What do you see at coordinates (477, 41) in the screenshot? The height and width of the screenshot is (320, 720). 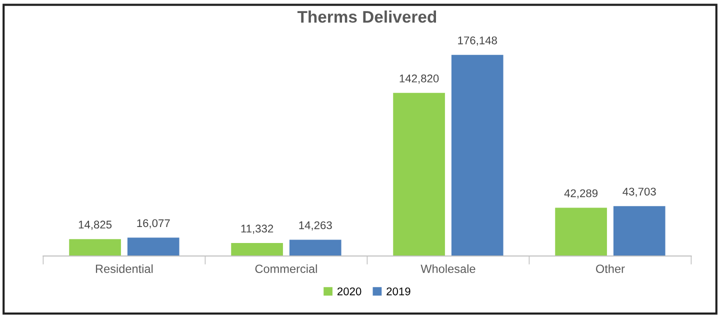 I see `data-label: 176,148` at bounding box center [477, 41].